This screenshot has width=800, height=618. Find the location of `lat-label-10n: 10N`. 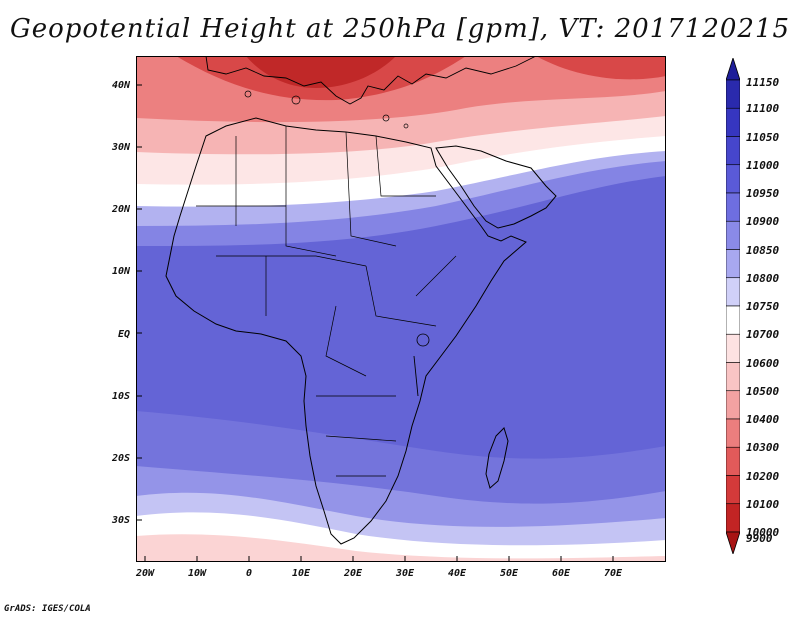

lat-label-10n: 10N is located at coordinates (120, 271).